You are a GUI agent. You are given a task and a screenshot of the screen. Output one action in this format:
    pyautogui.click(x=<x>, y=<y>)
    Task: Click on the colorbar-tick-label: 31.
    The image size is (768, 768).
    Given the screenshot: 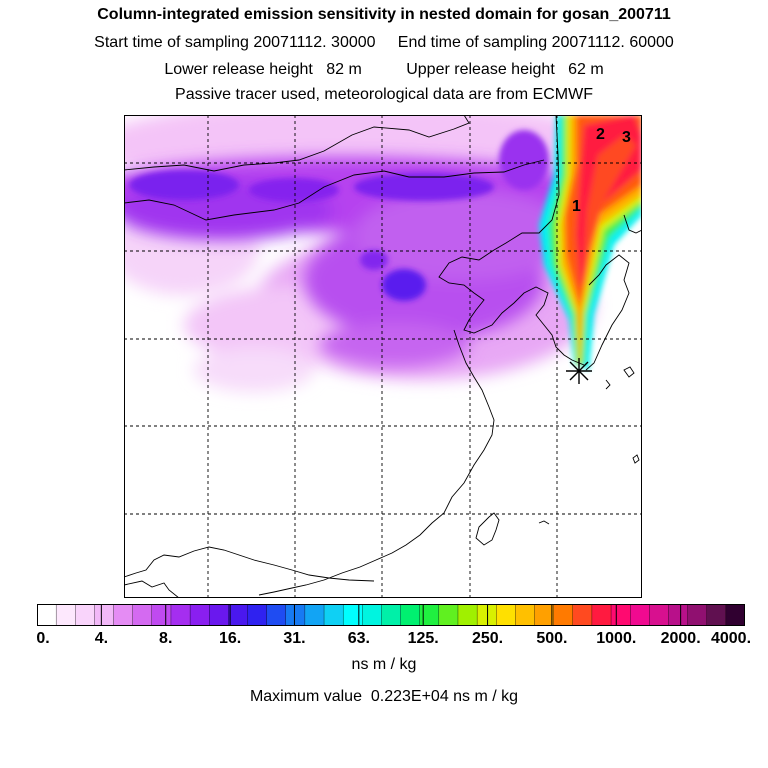 What is the action you would take?
    pyautogui.click(x=294, y=638)
    